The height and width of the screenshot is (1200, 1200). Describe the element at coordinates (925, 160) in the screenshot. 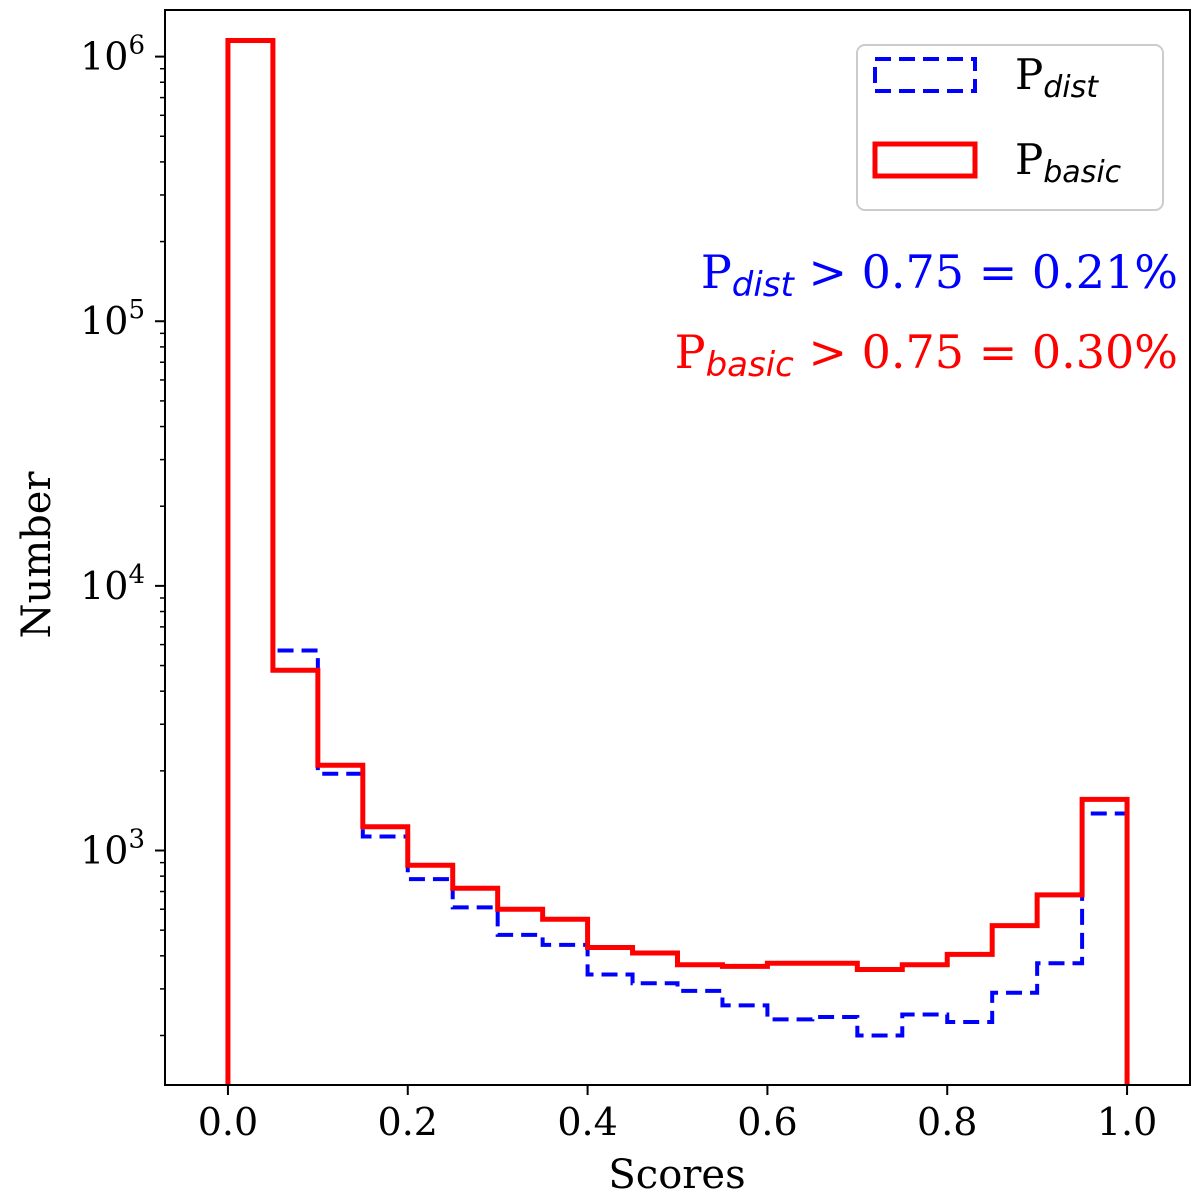

I see `legend-handle-basic` at that location.